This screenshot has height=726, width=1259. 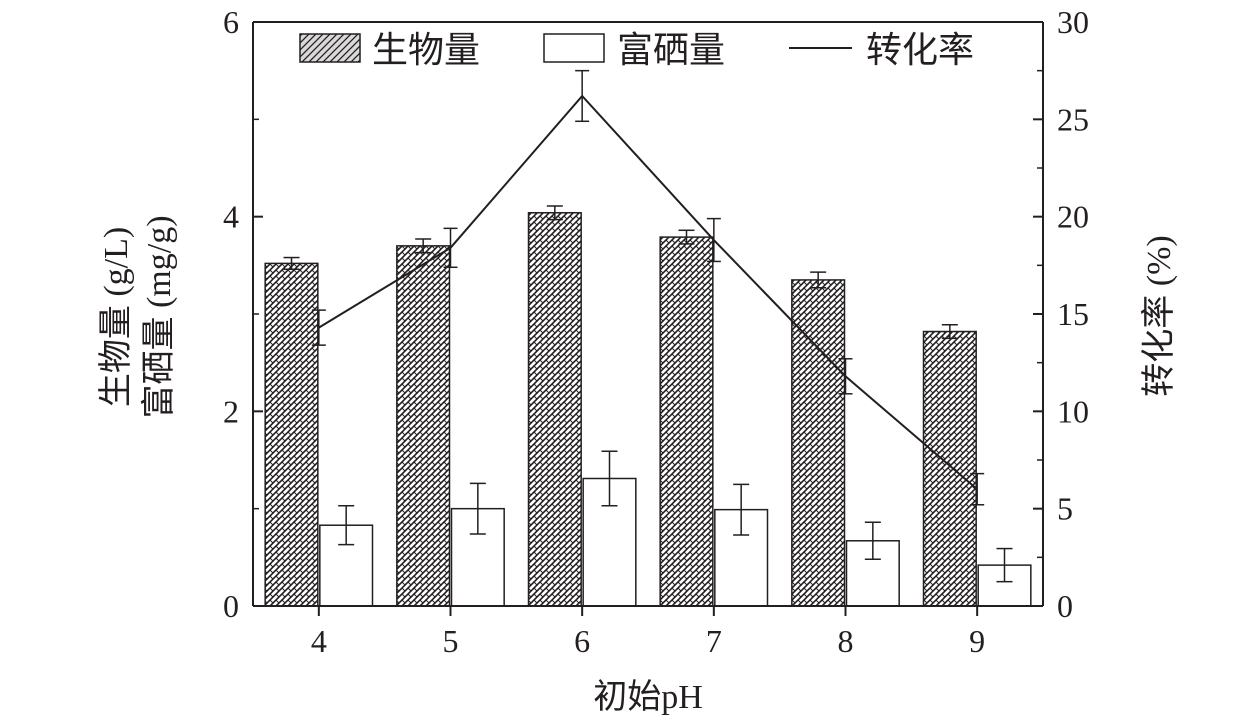 I want to click on y-tick-label-left-2: 2, so click(x=231, y=411).